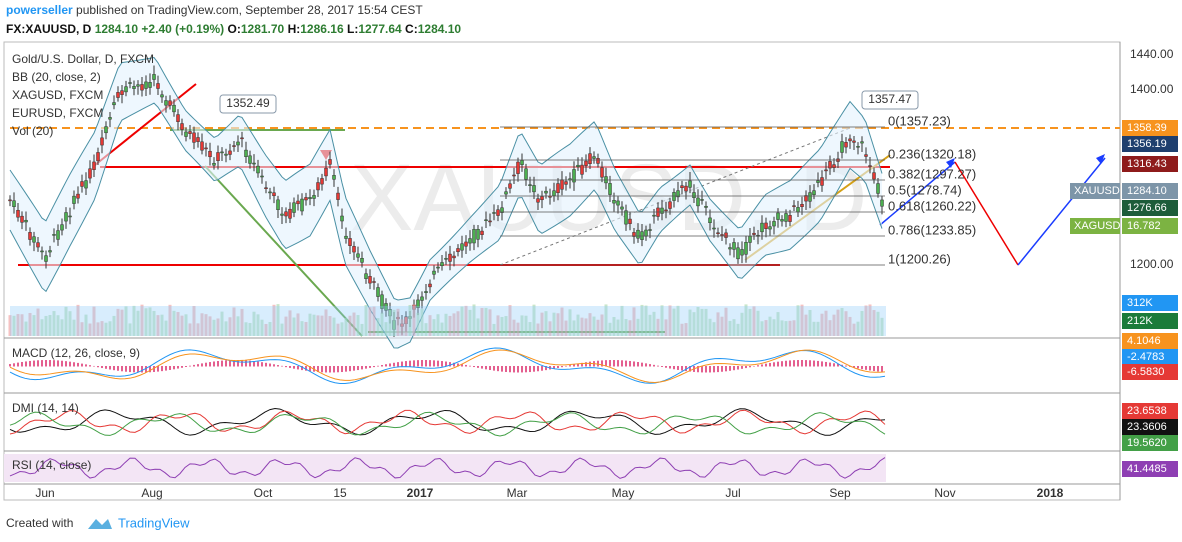 This screenshot has width=1182, height=542. What do you see at coordinates (154, 522) in the screenshot?
I see `brand: TradingView` at bounding box center [154, 522].